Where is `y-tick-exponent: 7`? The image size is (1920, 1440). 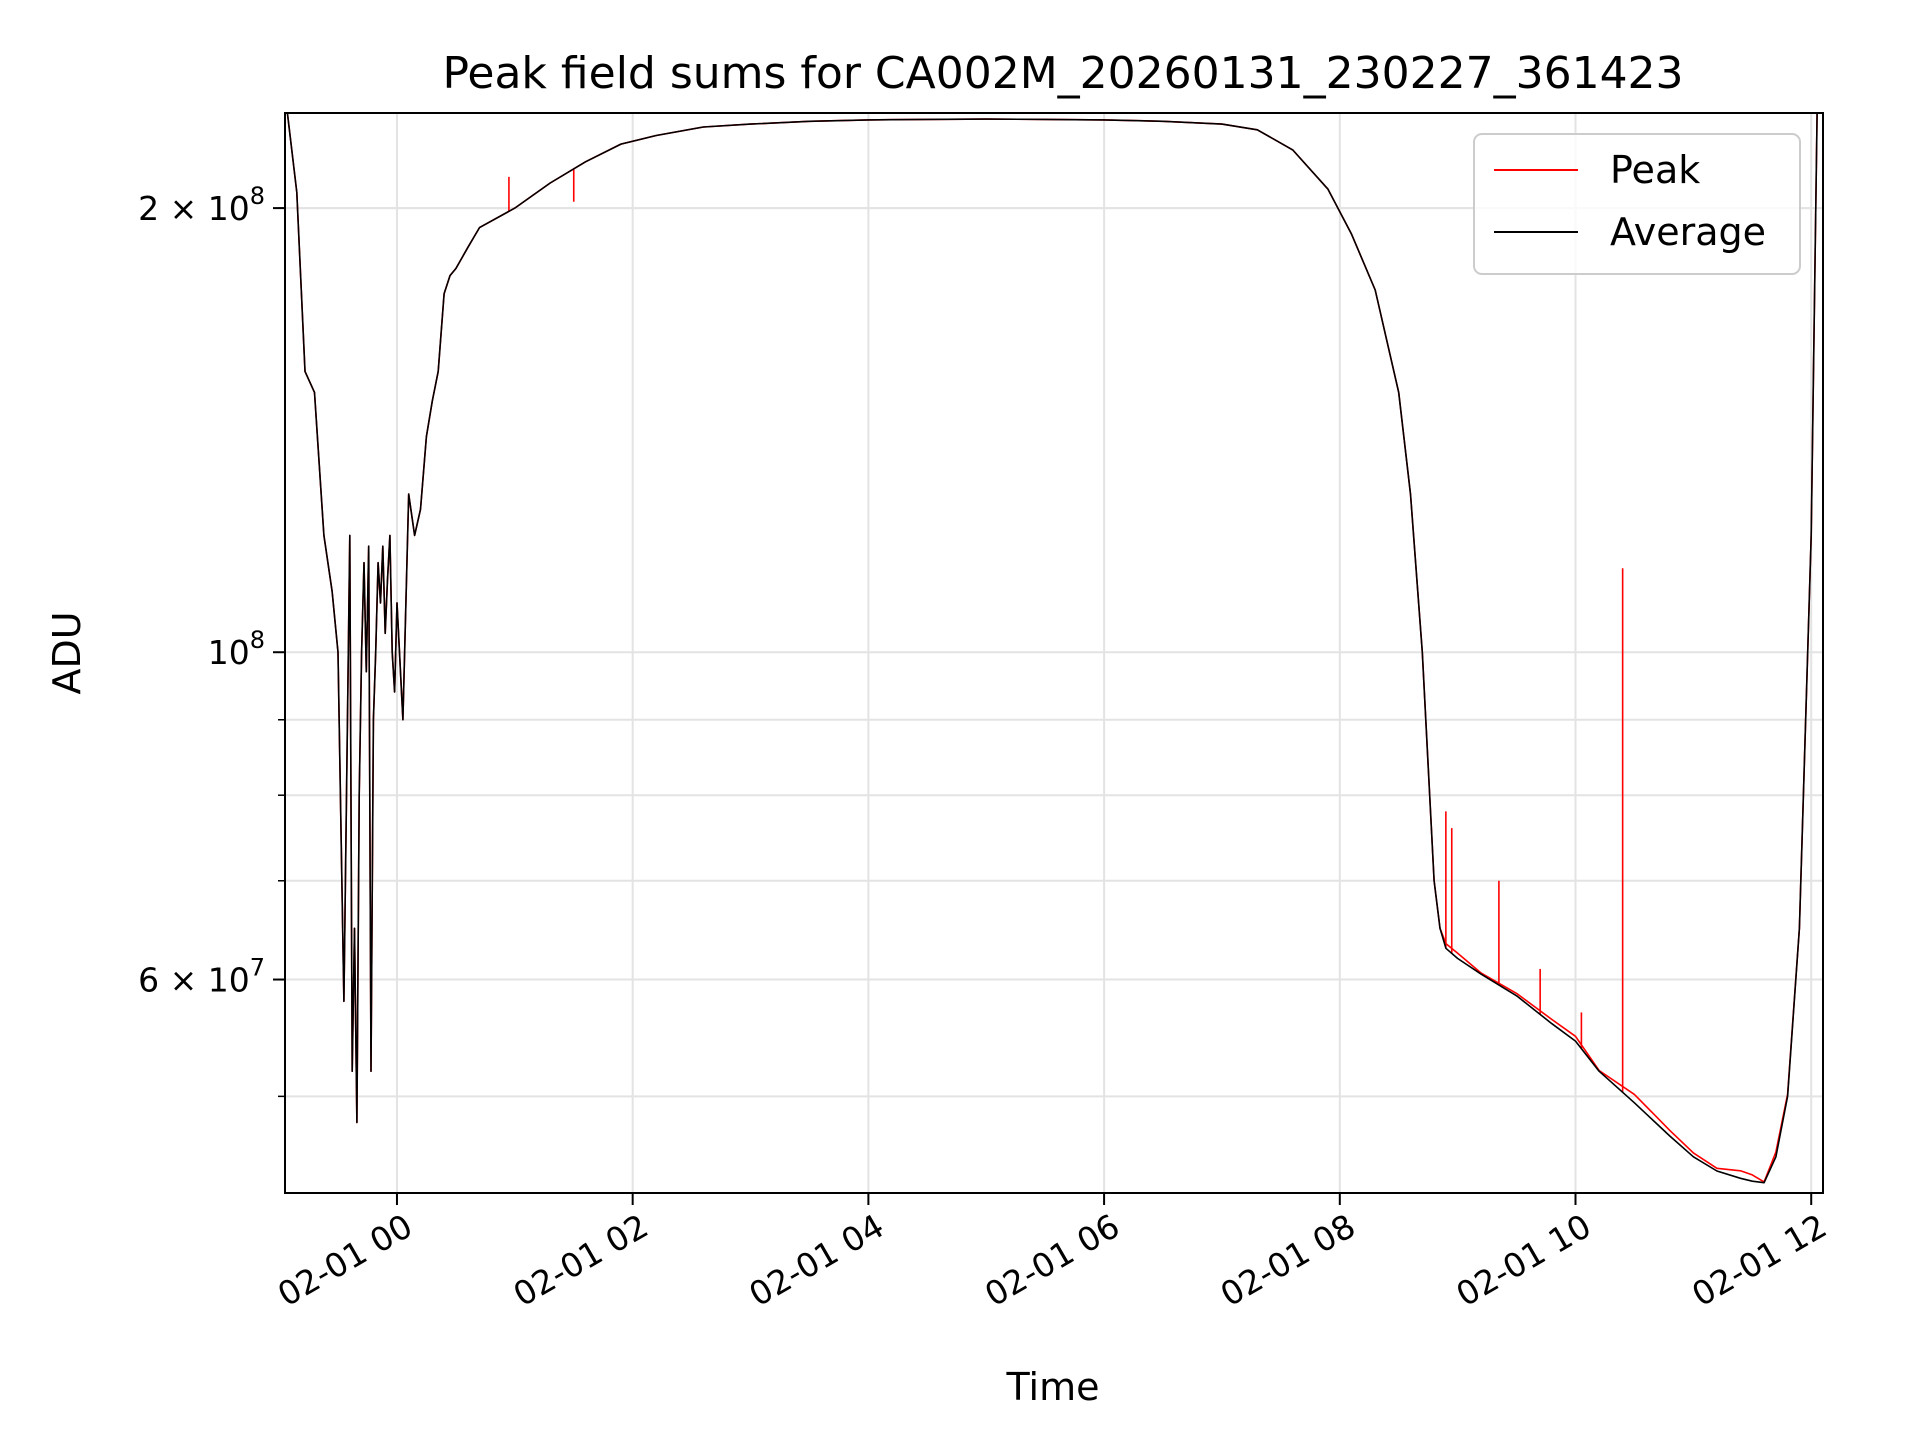
y-tick-exponent: 7 is located at coordinates (257, 968).